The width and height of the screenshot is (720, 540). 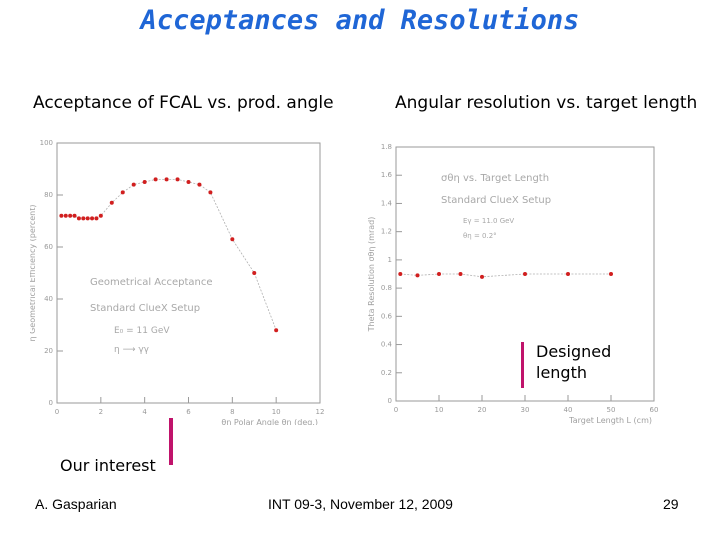 What do you see at coordinates (561, 372) in the screenshot?
I see `designed-label-line2: length` at bounding box center [561, 372].